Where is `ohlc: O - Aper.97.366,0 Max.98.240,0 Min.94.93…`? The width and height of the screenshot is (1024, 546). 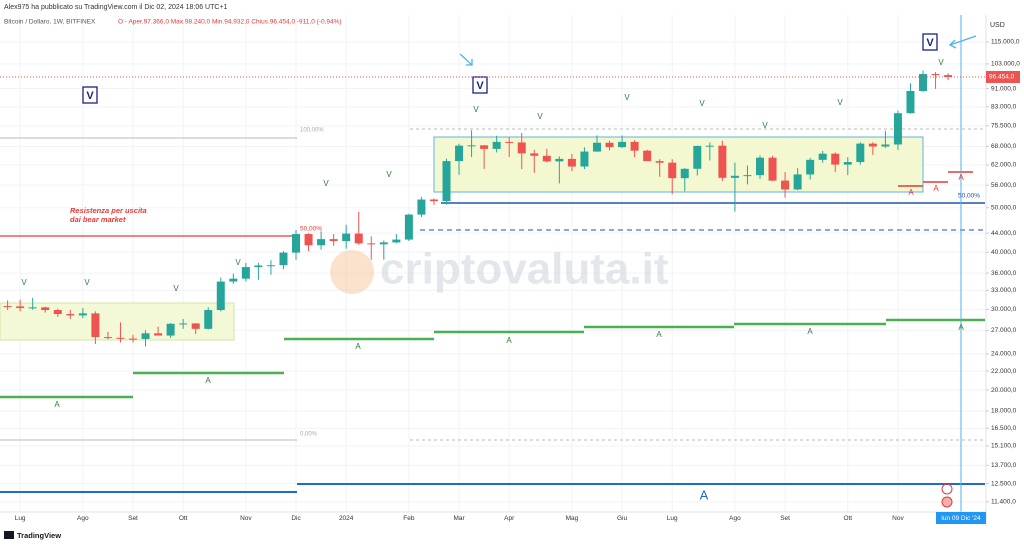
ohlc: O - Aper.97.366,0 Max.98.240,0 Min.94.93… is located at coordinates (230, 22).